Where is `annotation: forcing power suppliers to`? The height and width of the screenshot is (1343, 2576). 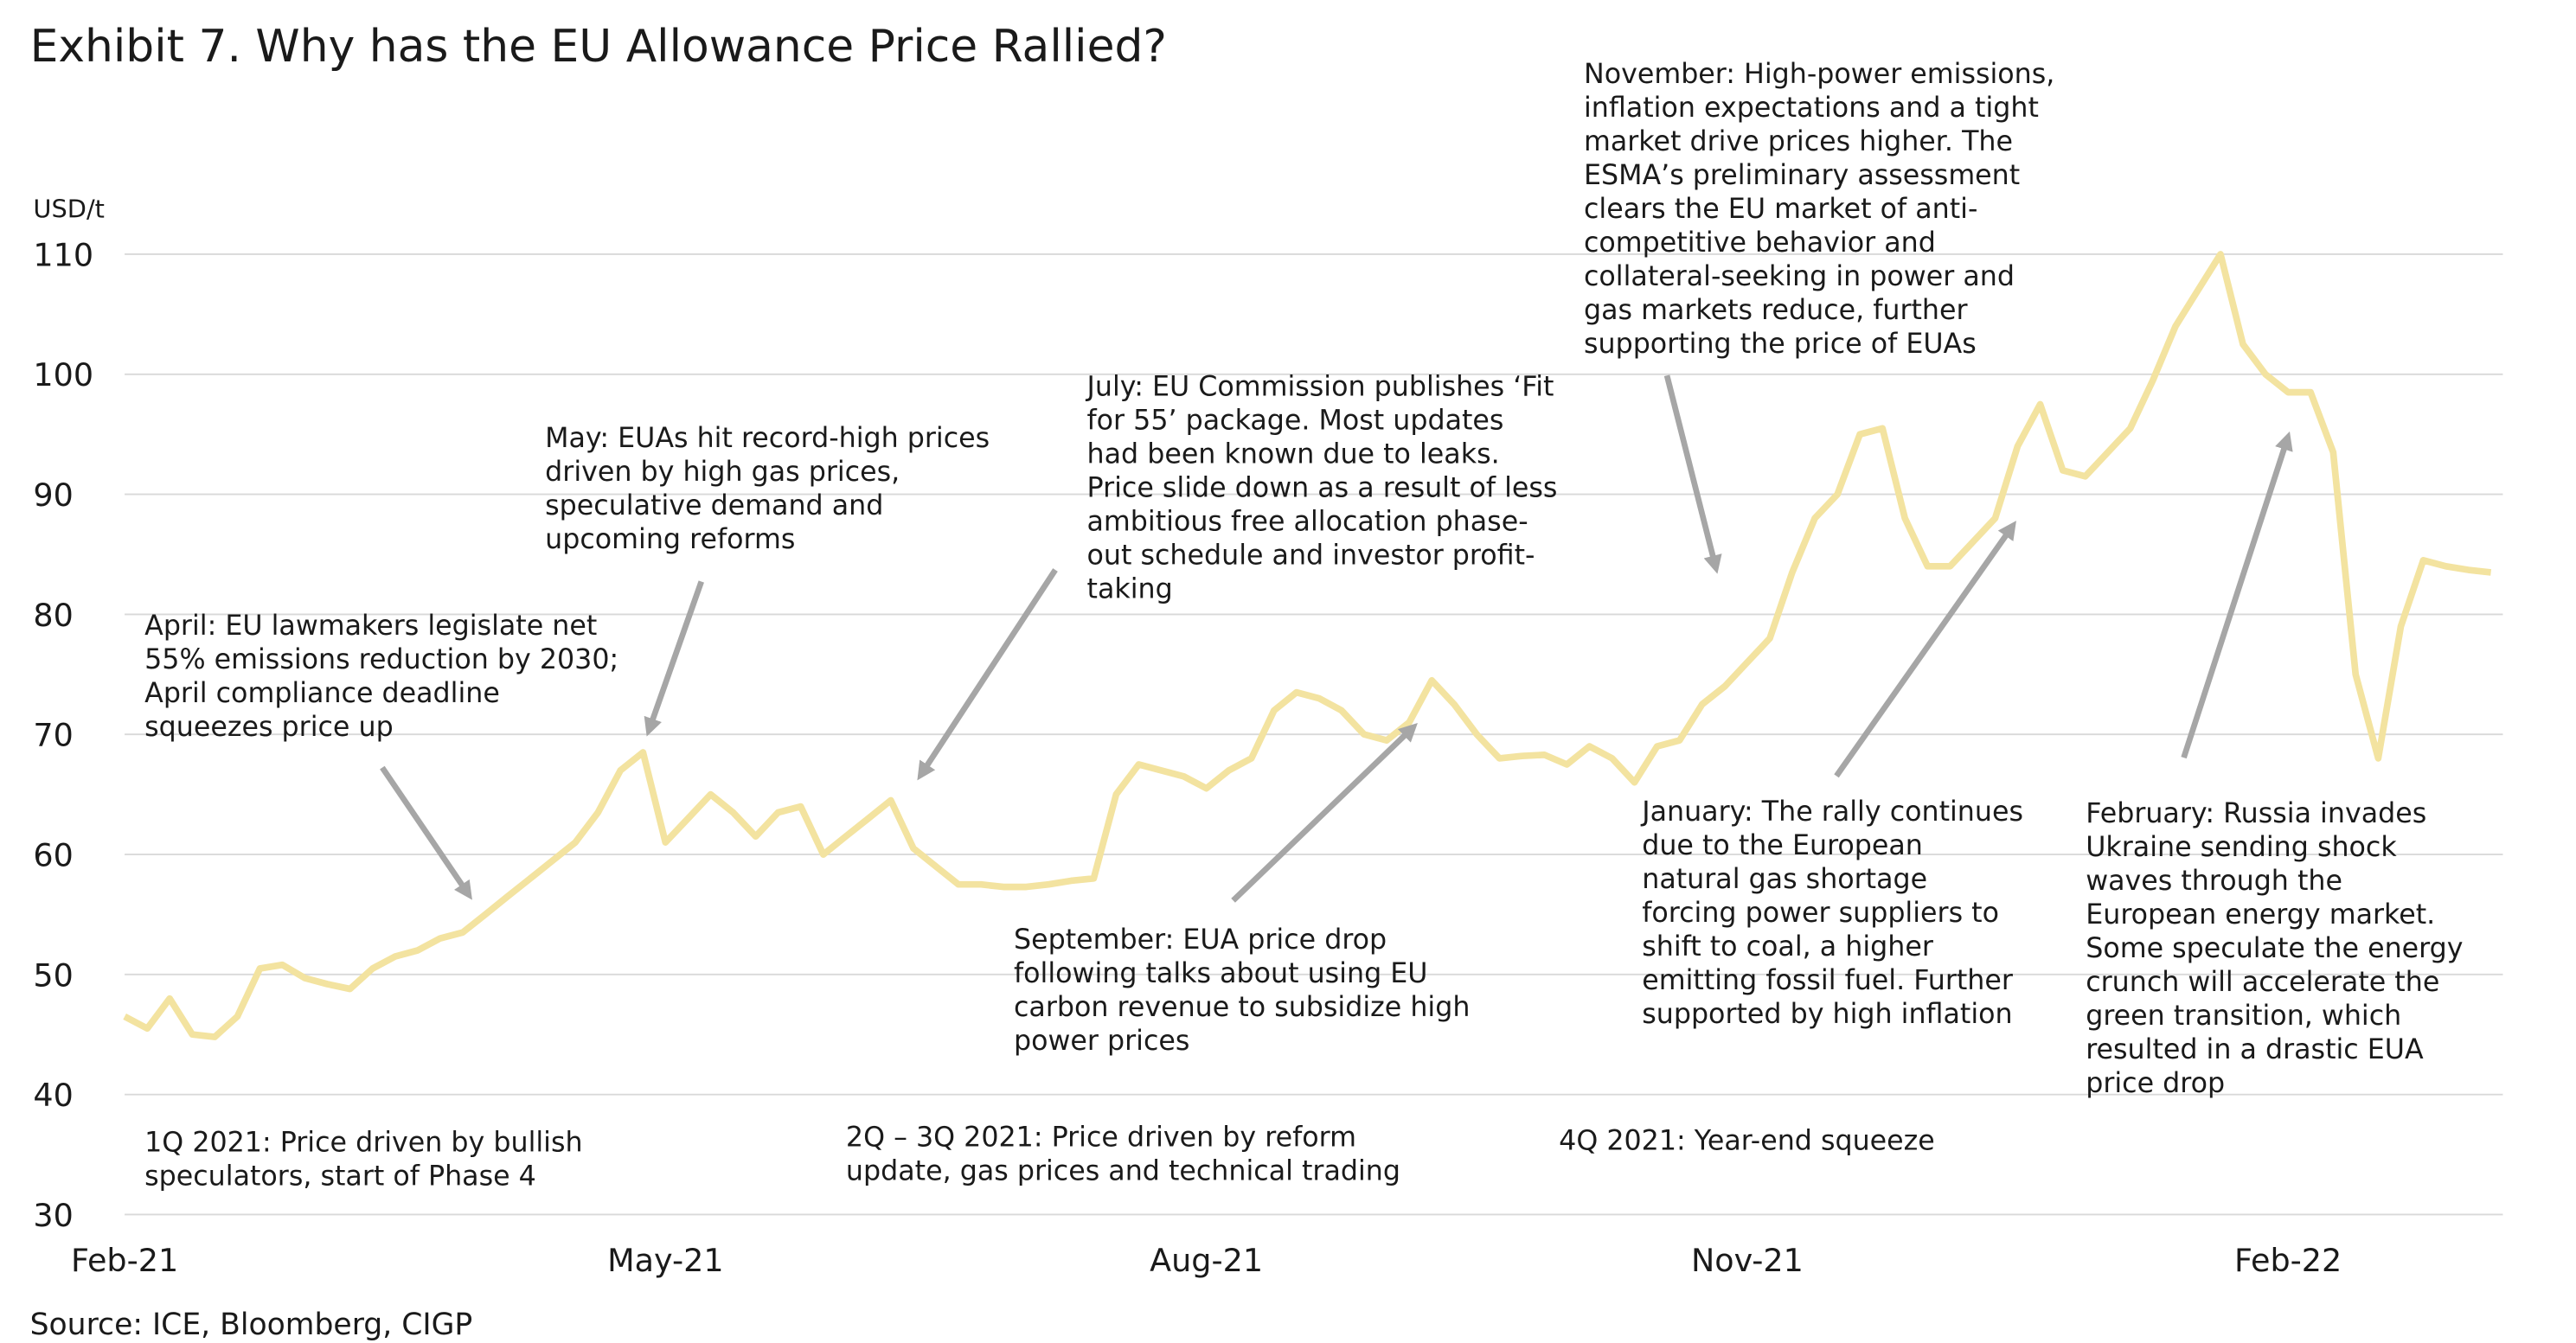 annotation: forcing power suppliers to is located at coordinates (1820, 913).